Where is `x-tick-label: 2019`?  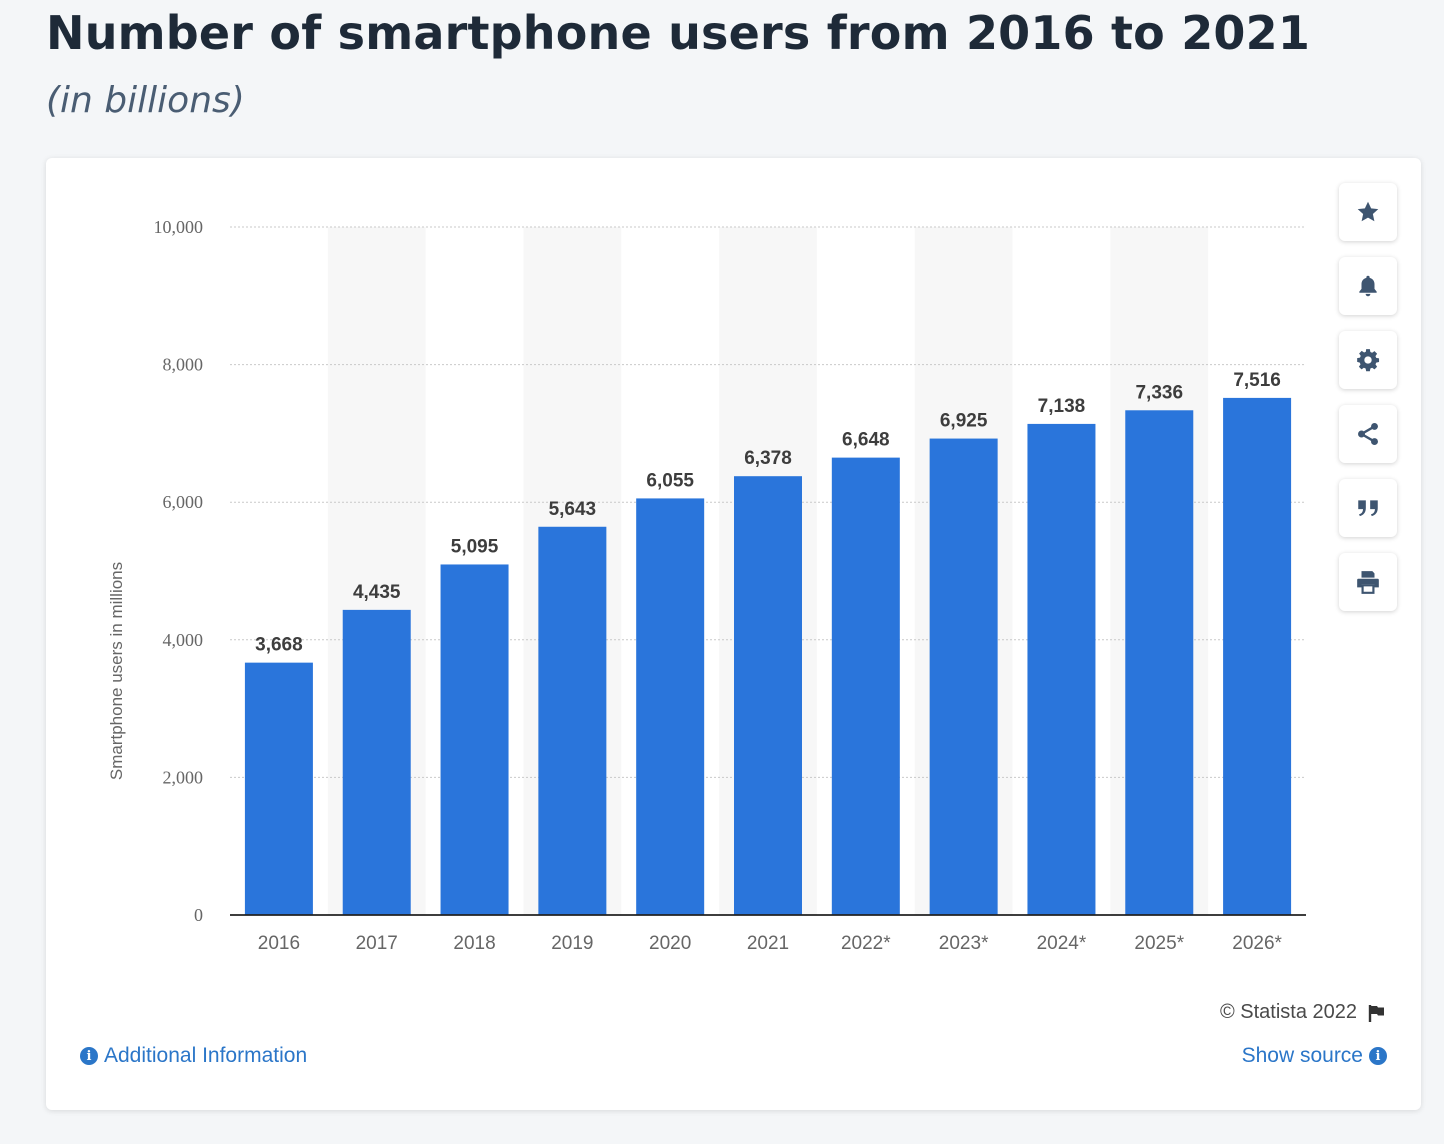 x-tick-label: 2019 is located at coordinates (572, 943).